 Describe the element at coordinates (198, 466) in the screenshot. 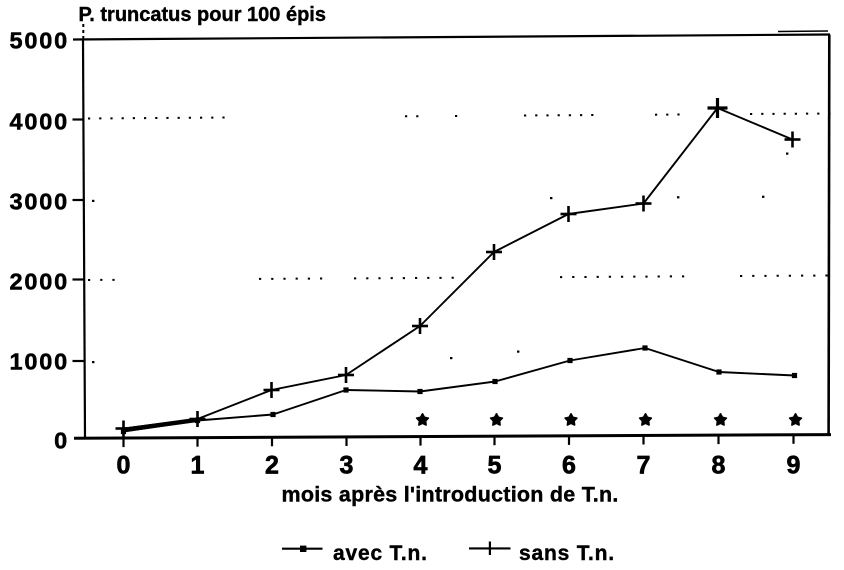

I see `svg-text: 1` at that location.